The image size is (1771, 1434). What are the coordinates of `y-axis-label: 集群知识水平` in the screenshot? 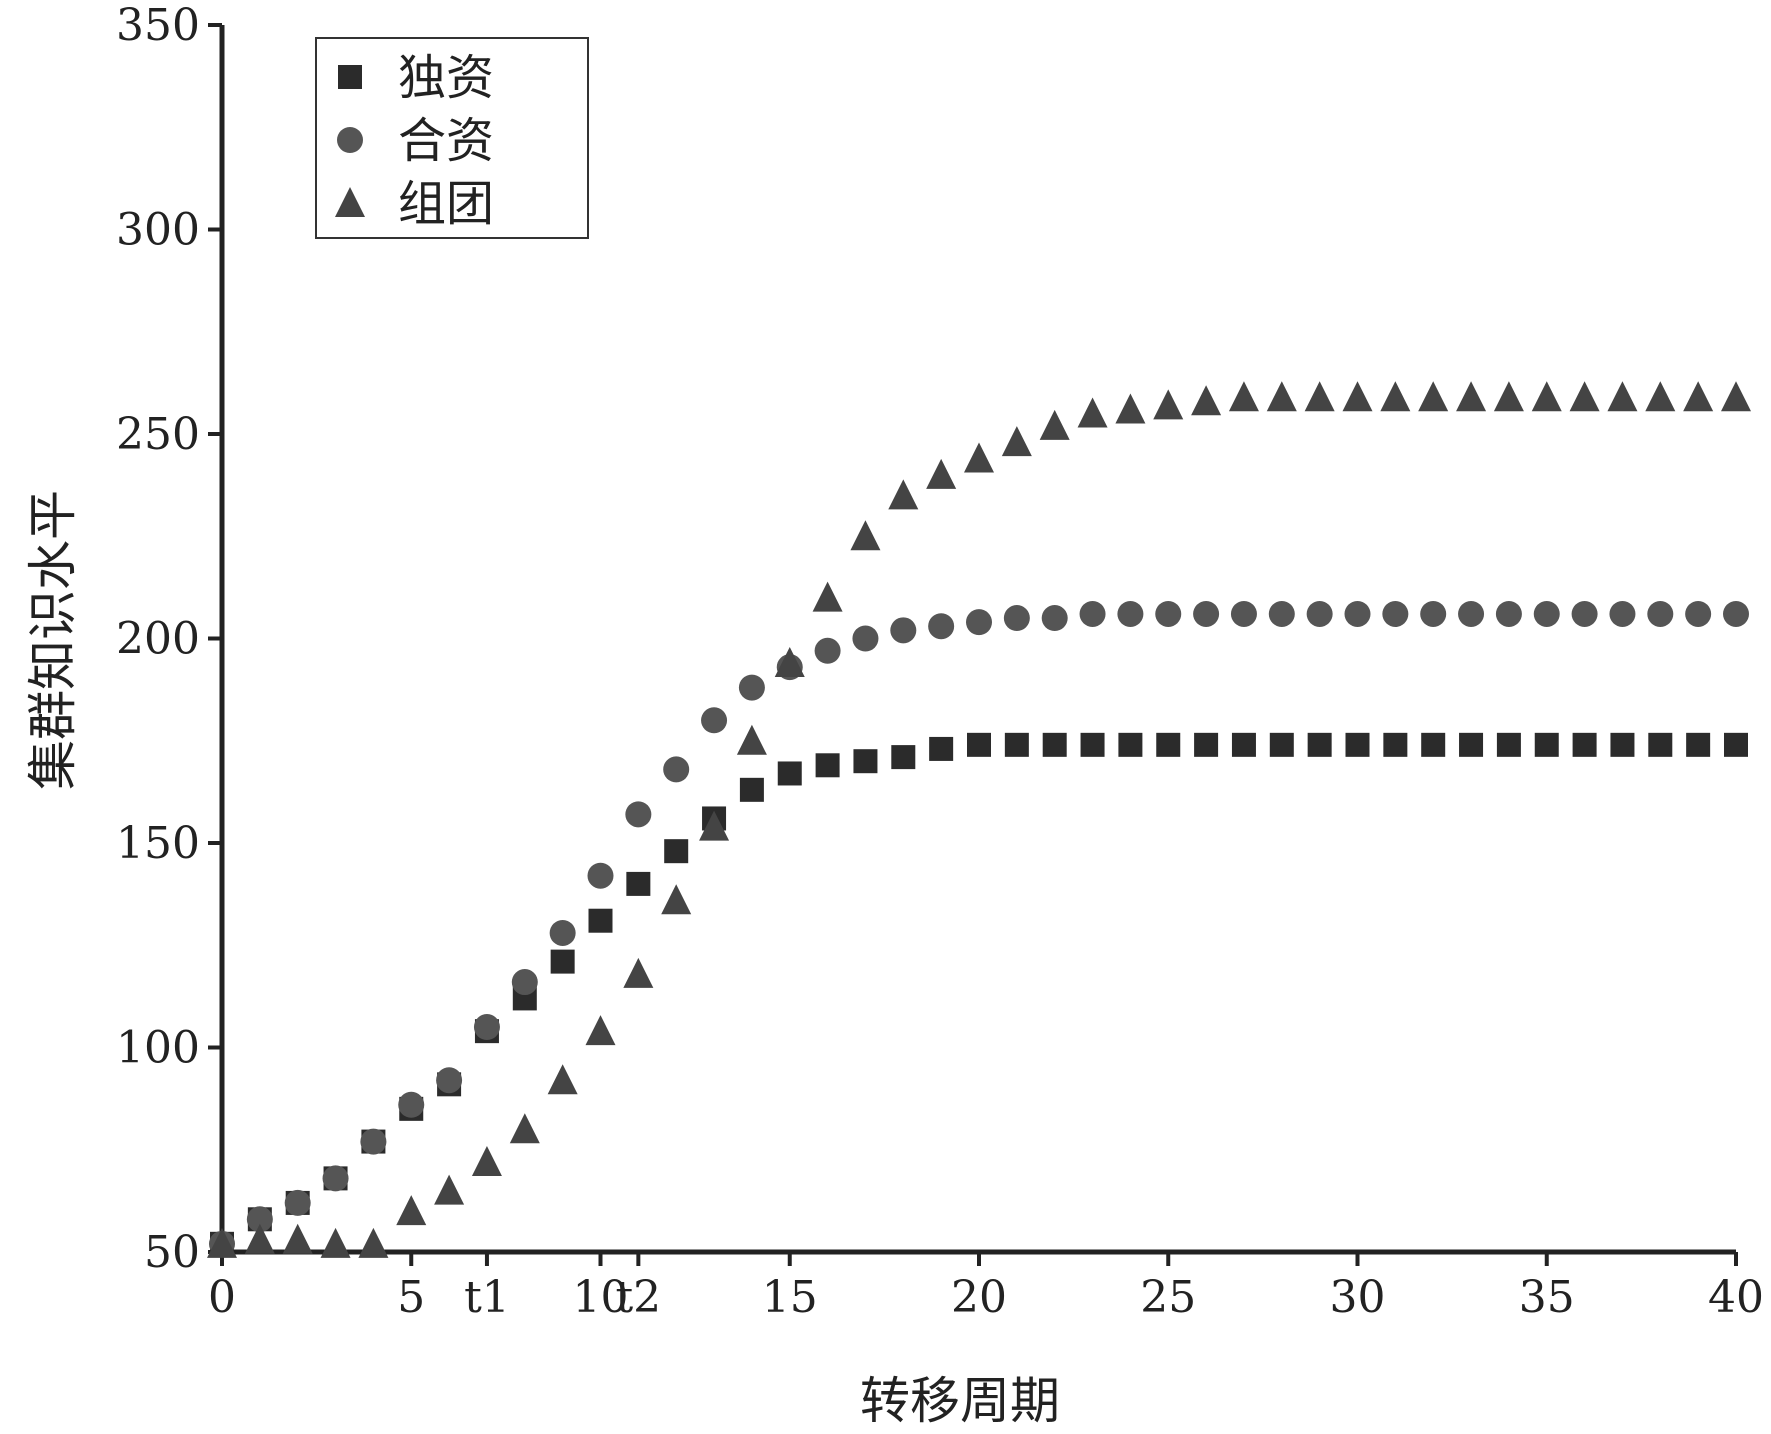 It's located at (53, 640).